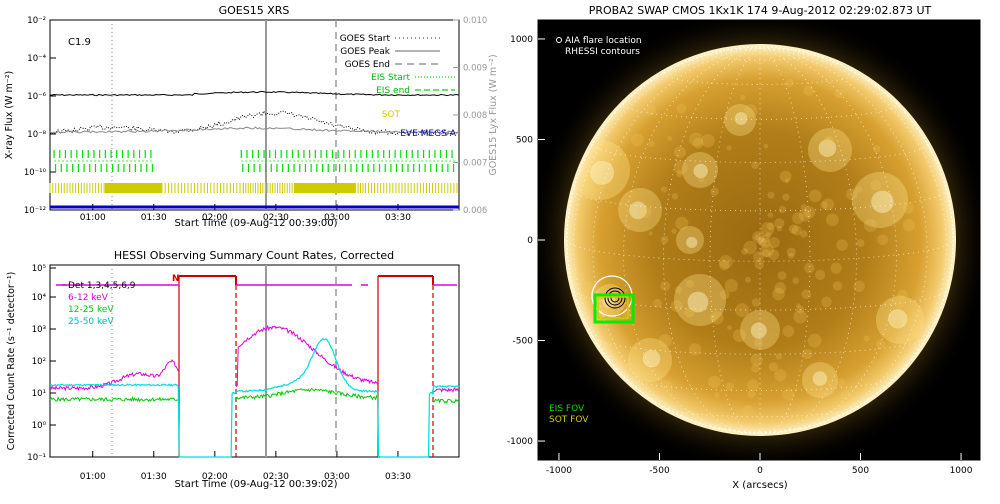 The width and height of the screenshot is (1000, 504). Describe the element at coordinates (11, 361) in the screenshot. I see `hessi-y-label: Corrected Count Rate (s⁻¹ detector⁻¹)` at that location.